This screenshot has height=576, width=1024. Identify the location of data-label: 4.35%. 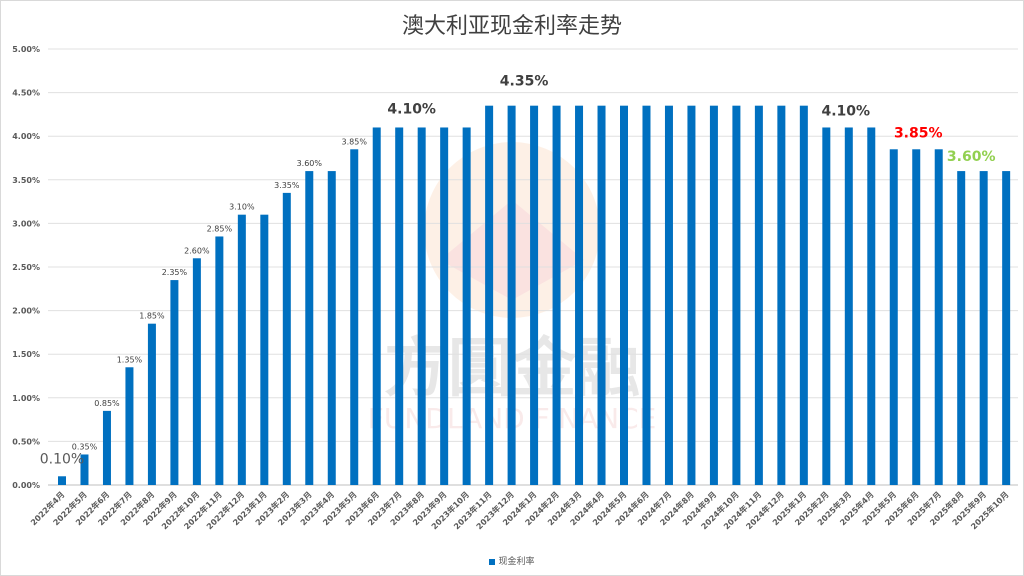
(524, 82).